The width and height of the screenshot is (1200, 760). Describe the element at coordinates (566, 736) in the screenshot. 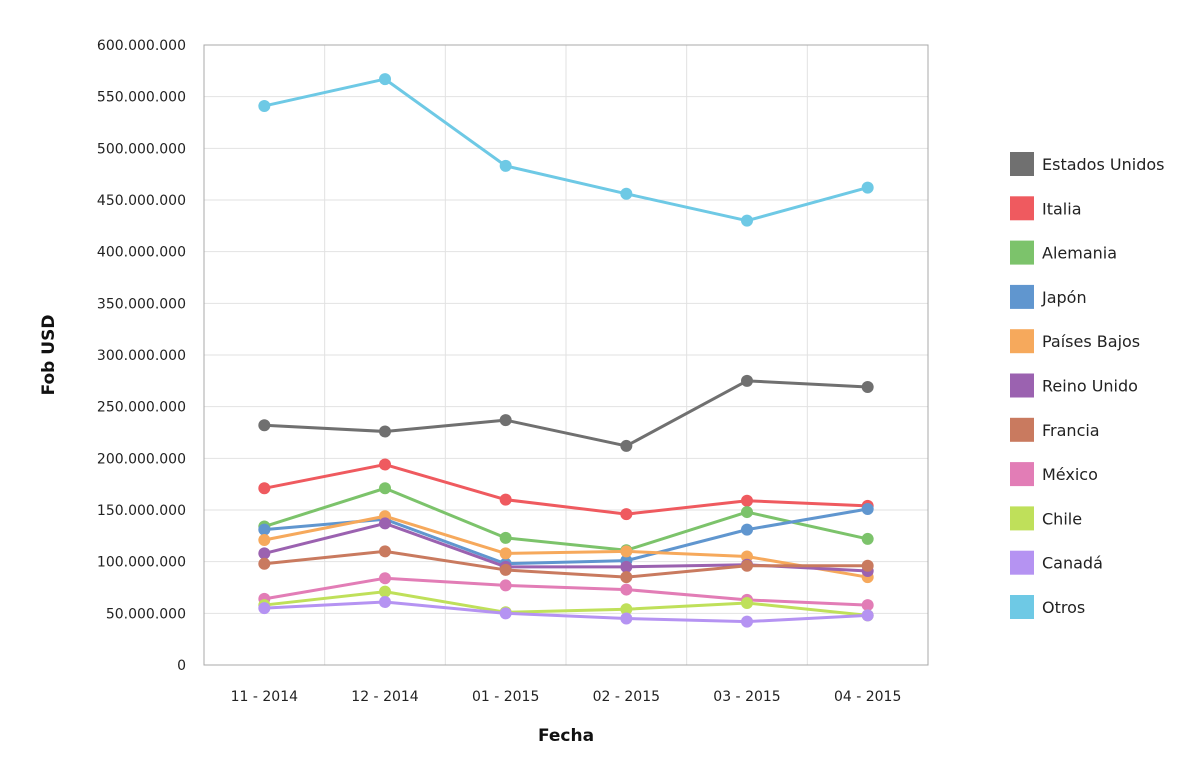

I see `x-axis-title: Fecha` at that location.